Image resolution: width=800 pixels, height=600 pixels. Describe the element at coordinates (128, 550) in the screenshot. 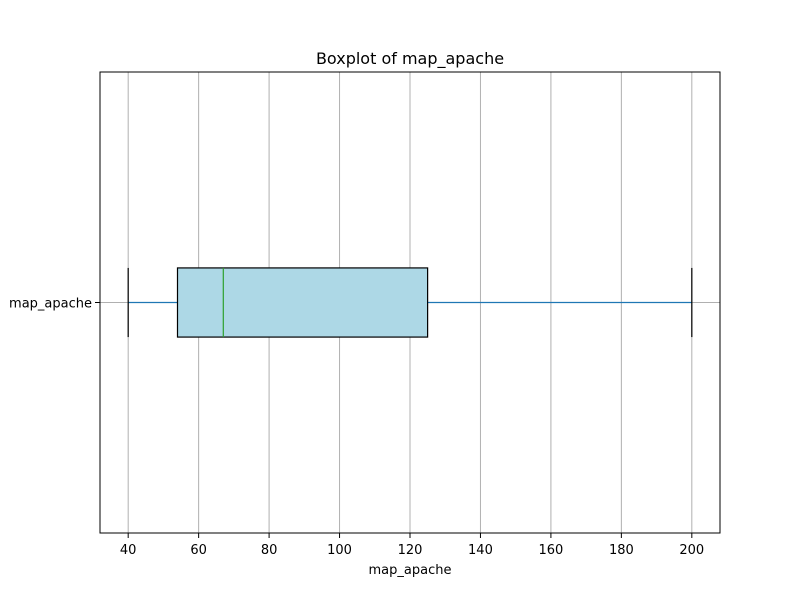

I see `x-tick-label: 40` at that location.